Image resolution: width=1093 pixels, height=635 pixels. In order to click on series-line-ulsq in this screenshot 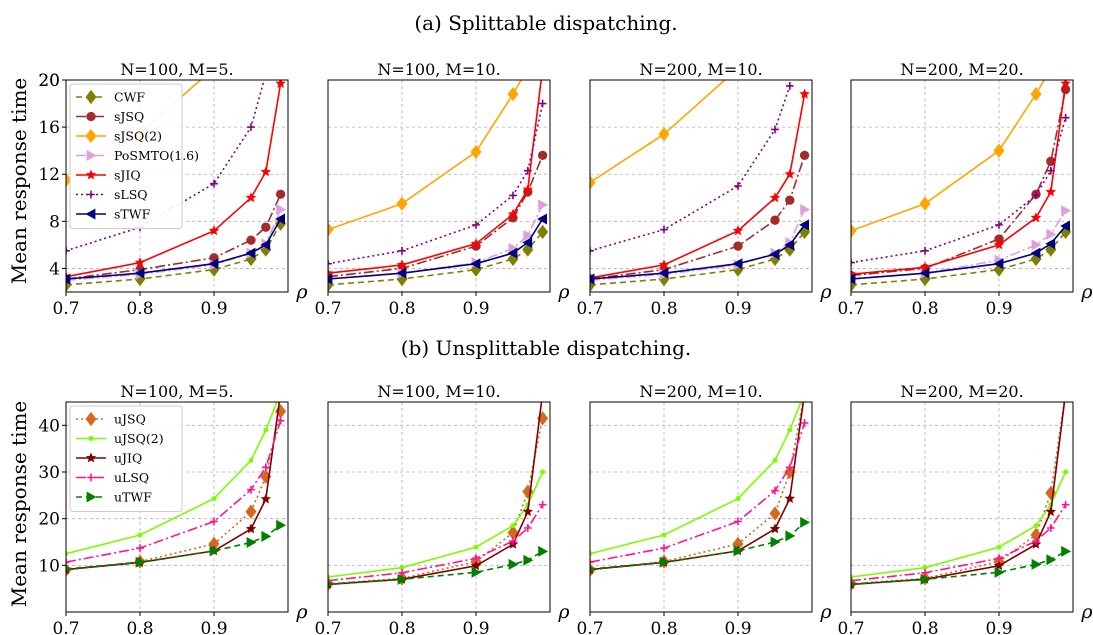, I will do `click(959, 543)`.